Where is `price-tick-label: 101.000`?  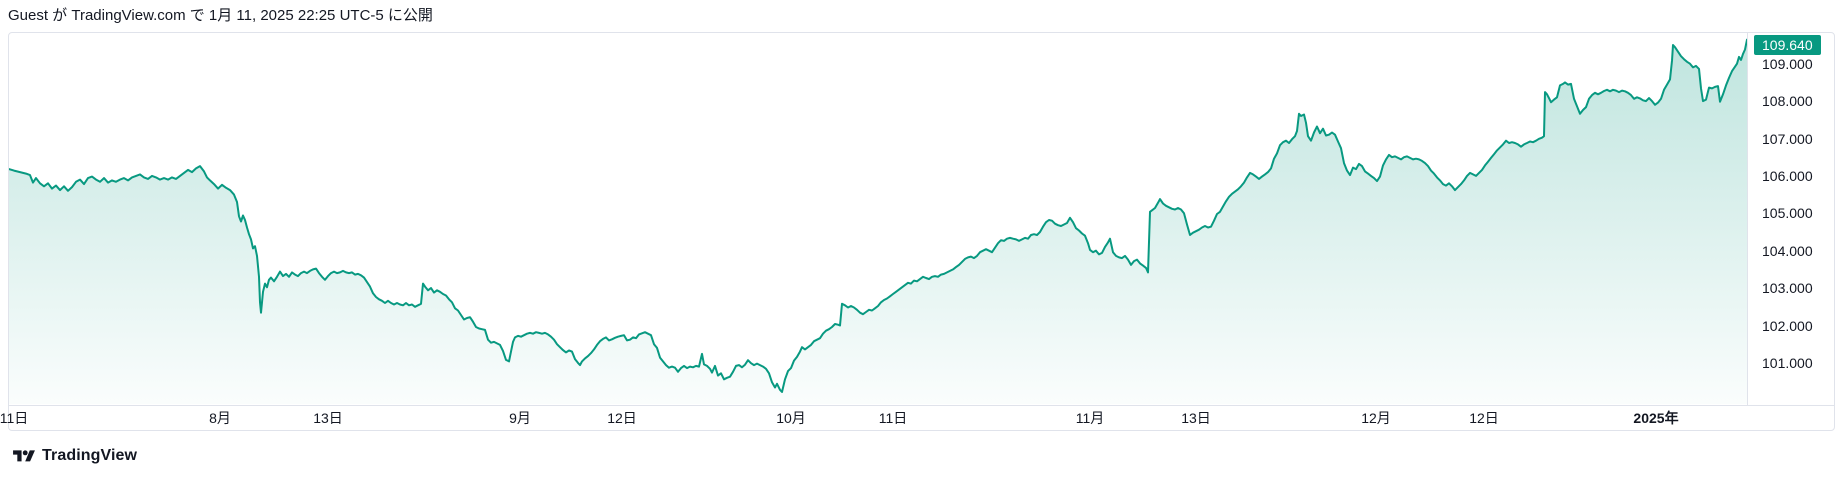
price-tick-label: 101.000 is located at coordinates (1787, 362).